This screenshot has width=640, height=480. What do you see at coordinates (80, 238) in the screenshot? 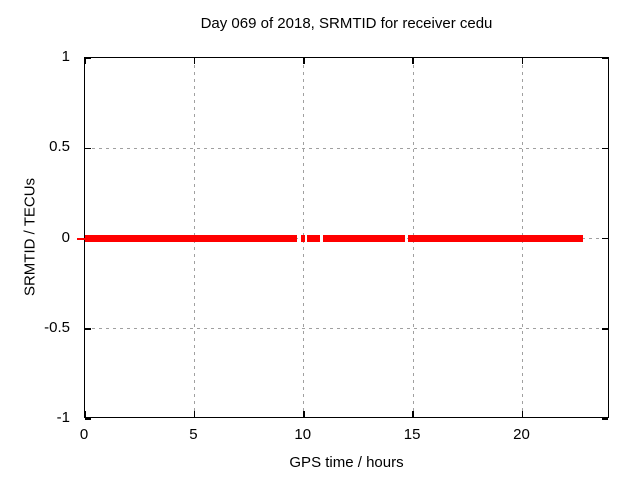
I see `series-start-cap` at bounding box center [80, 238].